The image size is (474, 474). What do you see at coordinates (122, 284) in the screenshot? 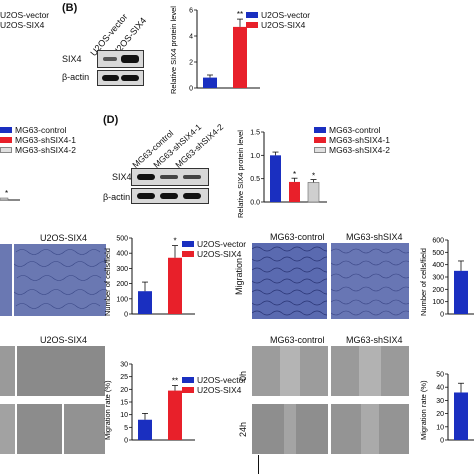
I see `y-tick-label: 200` at bounding box center [122, 284].